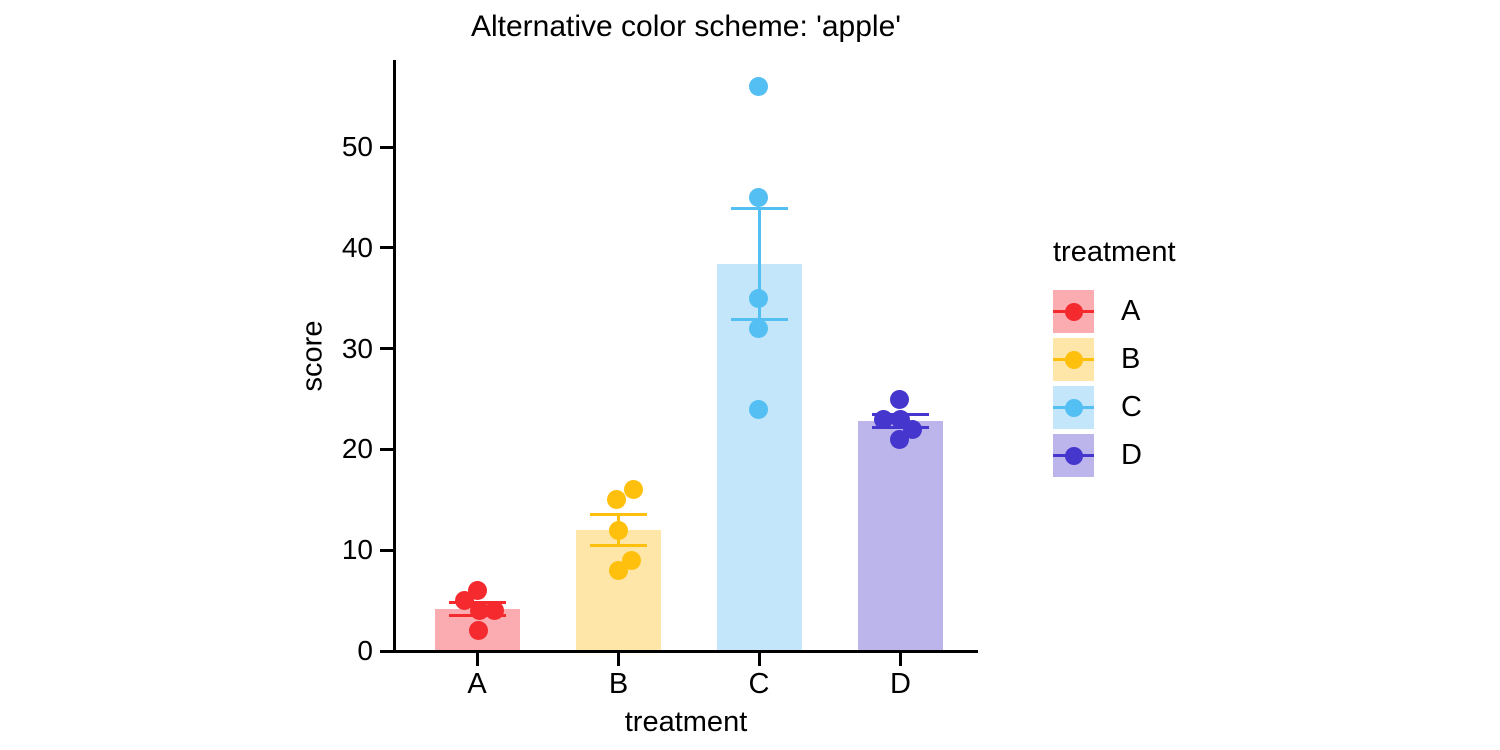 The image size is (1500, 750). Describe the element at coordinates (365, 650) in the screenshot. I see `y-tick-label: 0` at that location.